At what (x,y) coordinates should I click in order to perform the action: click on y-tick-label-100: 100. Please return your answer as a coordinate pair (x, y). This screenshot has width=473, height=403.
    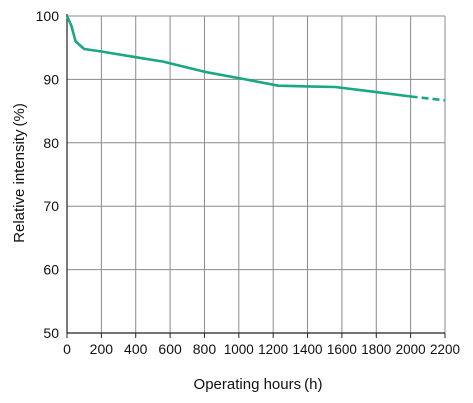
    Looking at the image, I should click on (48, 16).